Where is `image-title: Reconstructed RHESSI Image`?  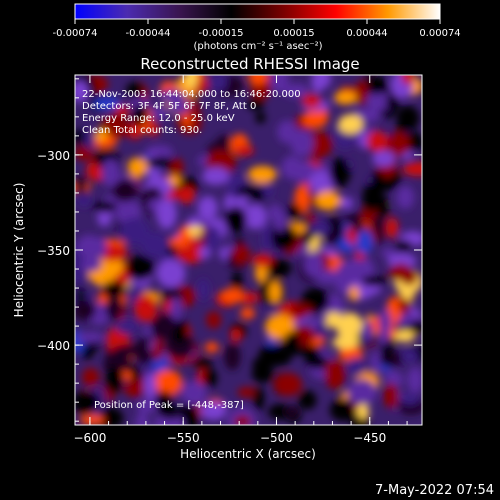 image-title: Reconstructed RHESSI Image is located at coordinates (249, 64).